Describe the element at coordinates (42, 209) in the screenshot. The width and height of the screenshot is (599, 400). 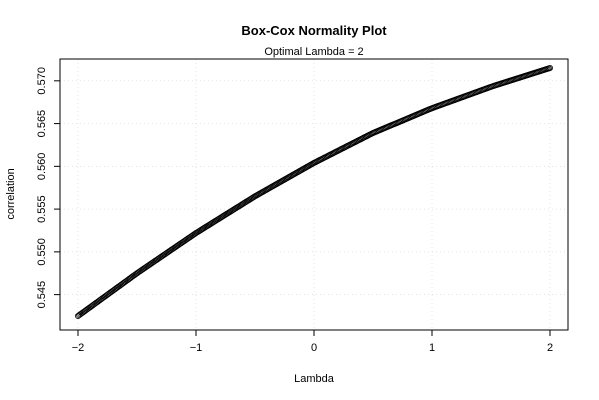
I see `y-tick-label: 0.555` at that location.